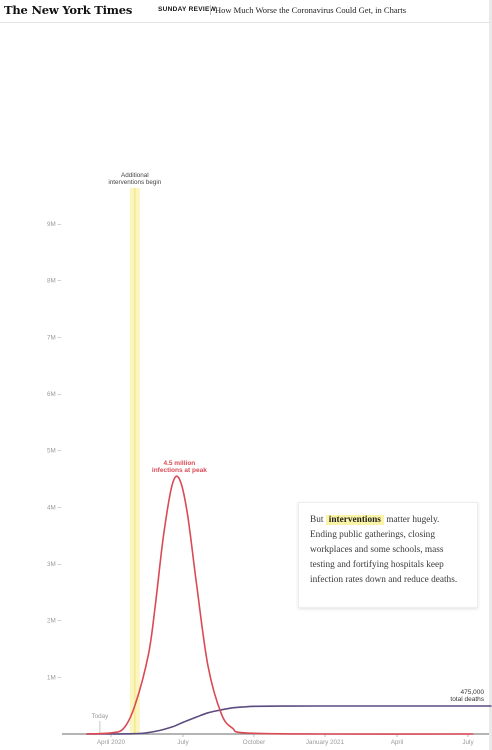 The height and width of the screenshot is (750, 492). What do you see at coordinates (473, 692) in the screenshot?
I see `total-deaths-label-line: 475,000` at bounding box center [473, 692].